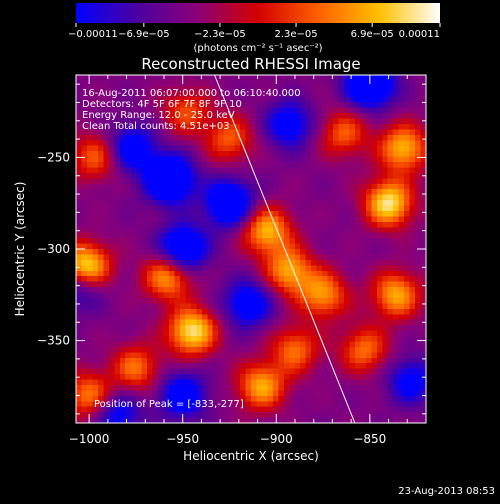 The image size is (500, 504). I want to click on colorbar-tick-label: 6.9e−05, so click(372, 34).